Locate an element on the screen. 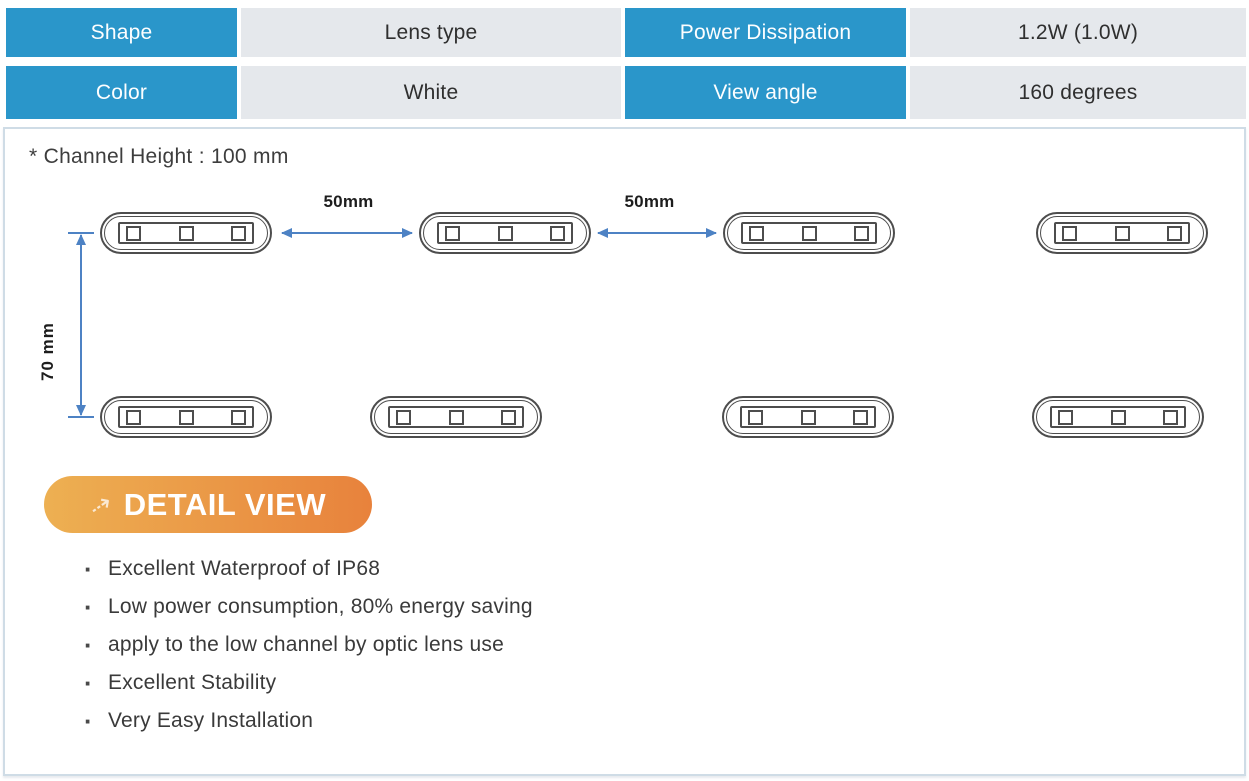  spec-value-shape: Lens type is located at coordinates (431, 32).